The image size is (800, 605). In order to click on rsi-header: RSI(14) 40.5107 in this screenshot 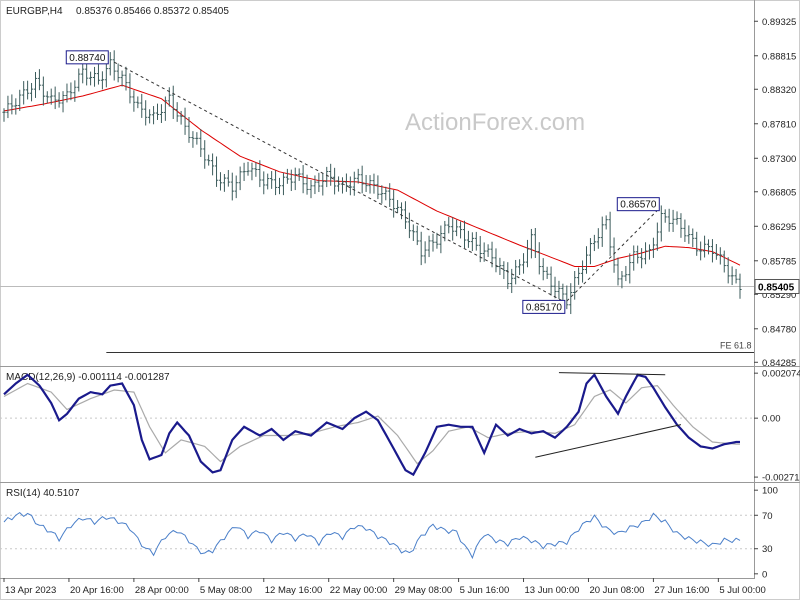, I will do `click(43, 493)`.